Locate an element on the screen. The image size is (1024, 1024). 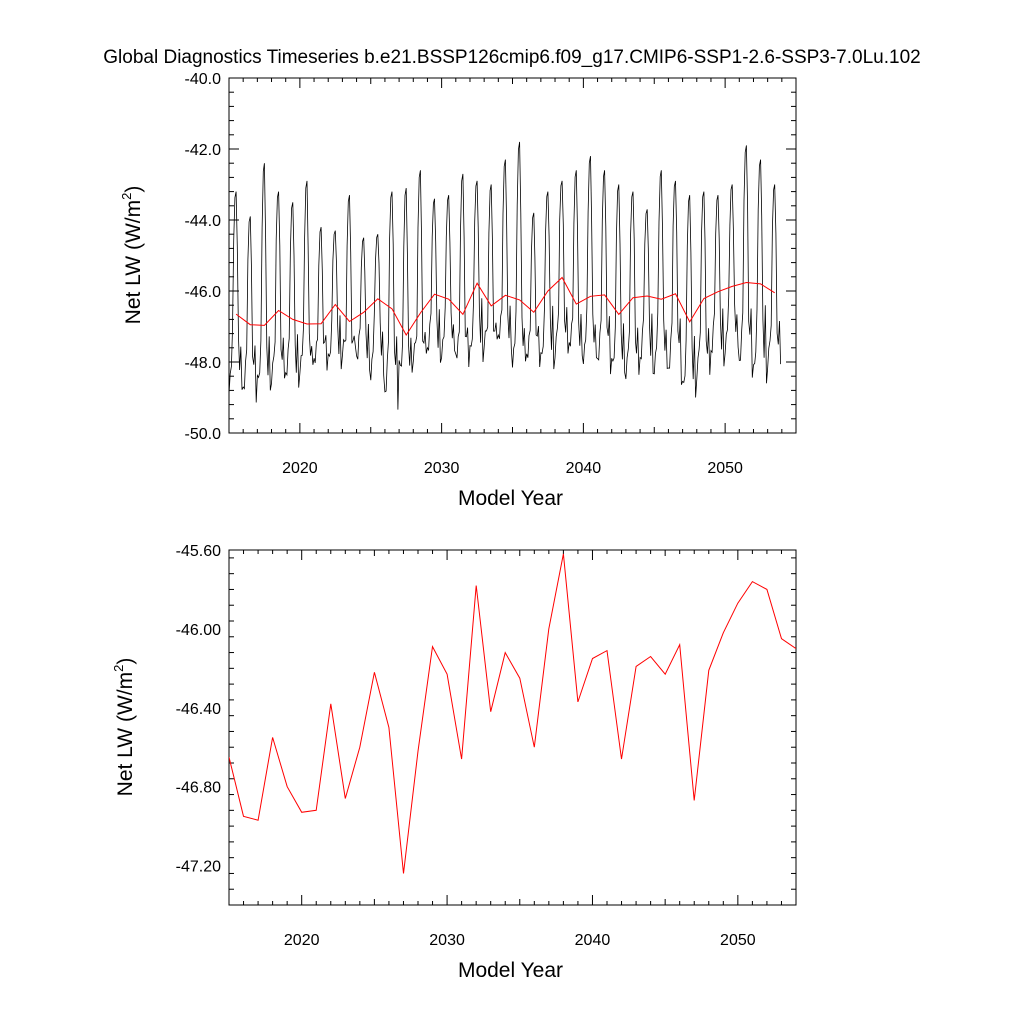
y-tick-label: -46.00 is located at coordinates (198, 630).